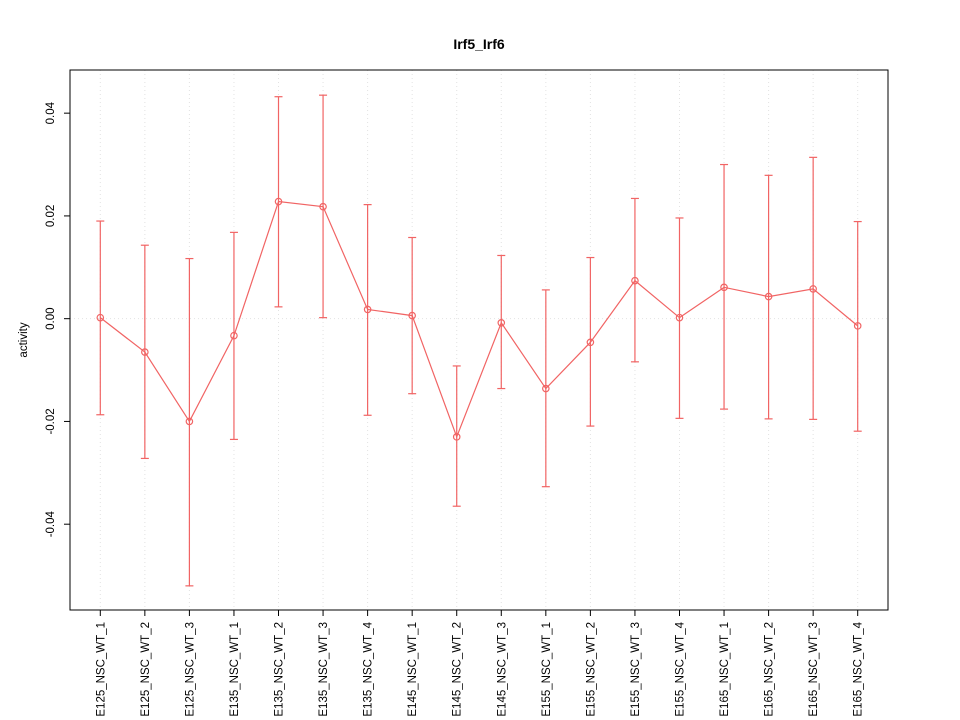  Describe the element at coordinates (814, 669) in the screenshot. I see `x-tick-label: E165_NSC_WT_3` at that location.